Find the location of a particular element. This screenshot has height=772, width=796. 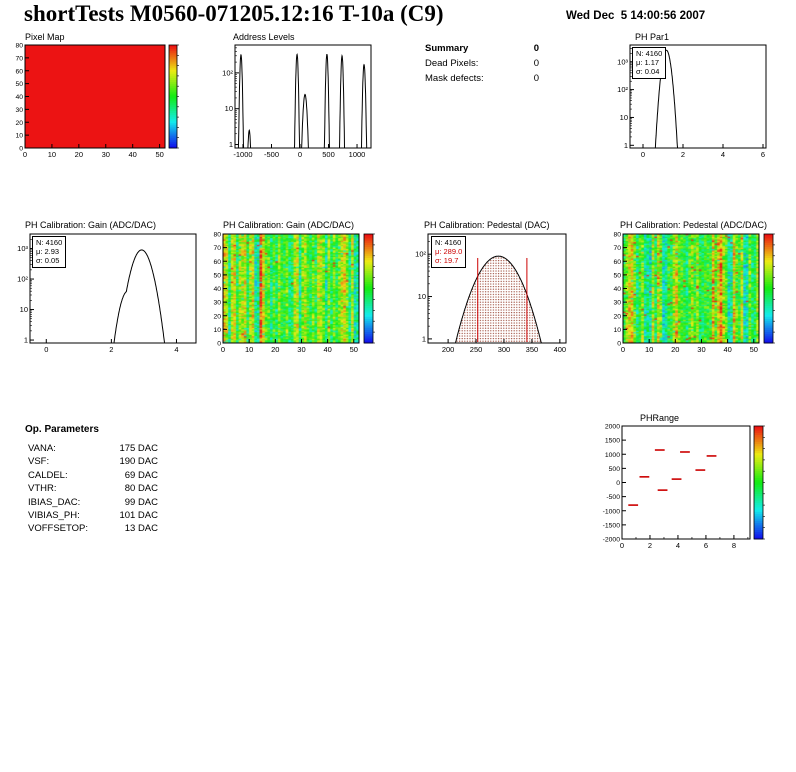

stat-mu: μ: 1.17 is located at coordinates (648, 62).